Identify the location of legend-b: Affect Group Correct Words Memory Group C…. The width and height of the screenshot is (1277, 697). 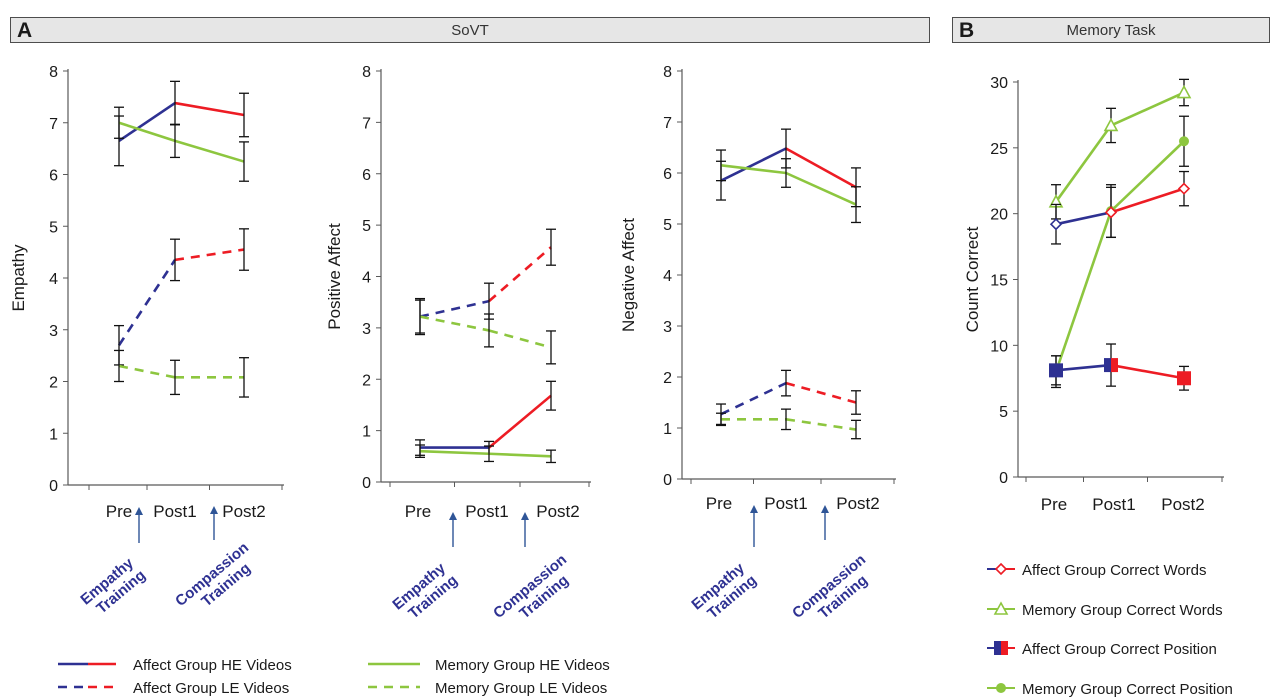
(1110, 629).